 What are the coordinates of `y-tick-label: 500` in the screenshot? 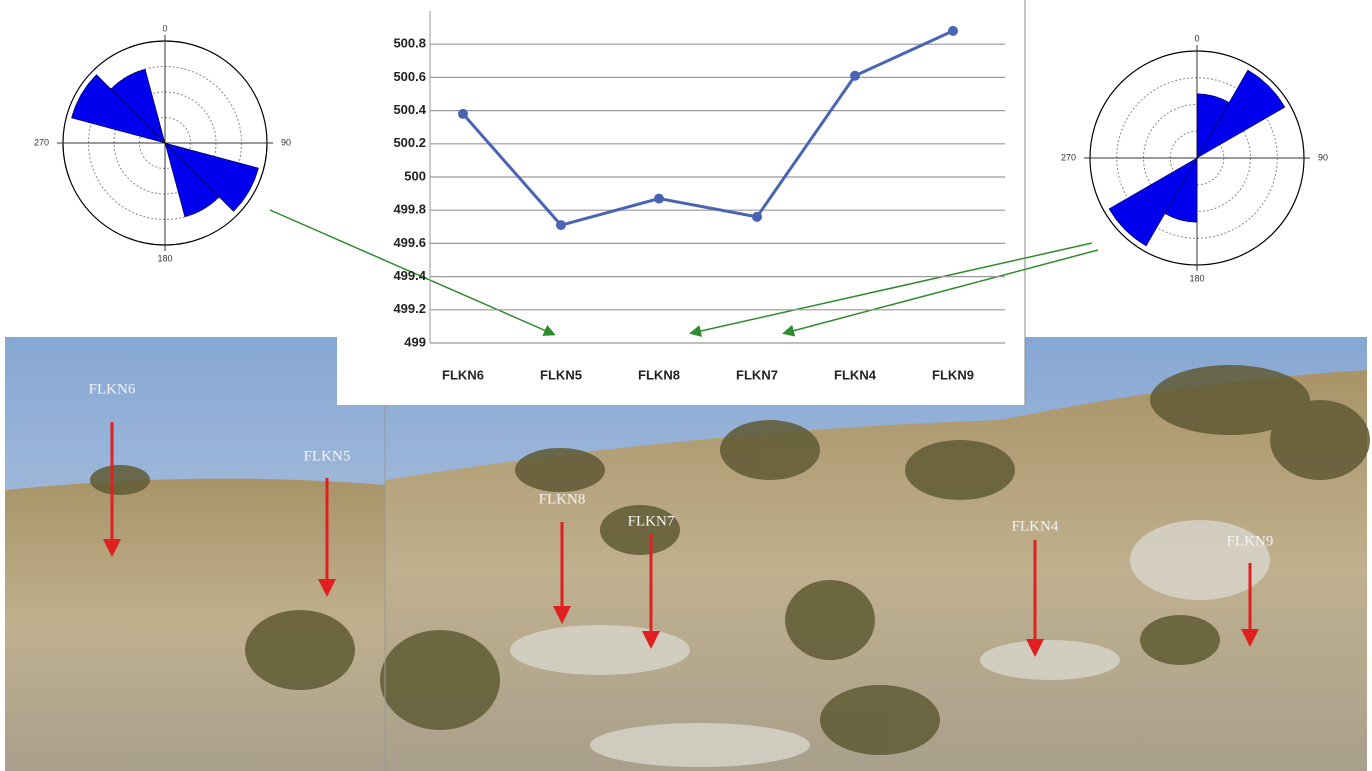 It's located at (415, 175).